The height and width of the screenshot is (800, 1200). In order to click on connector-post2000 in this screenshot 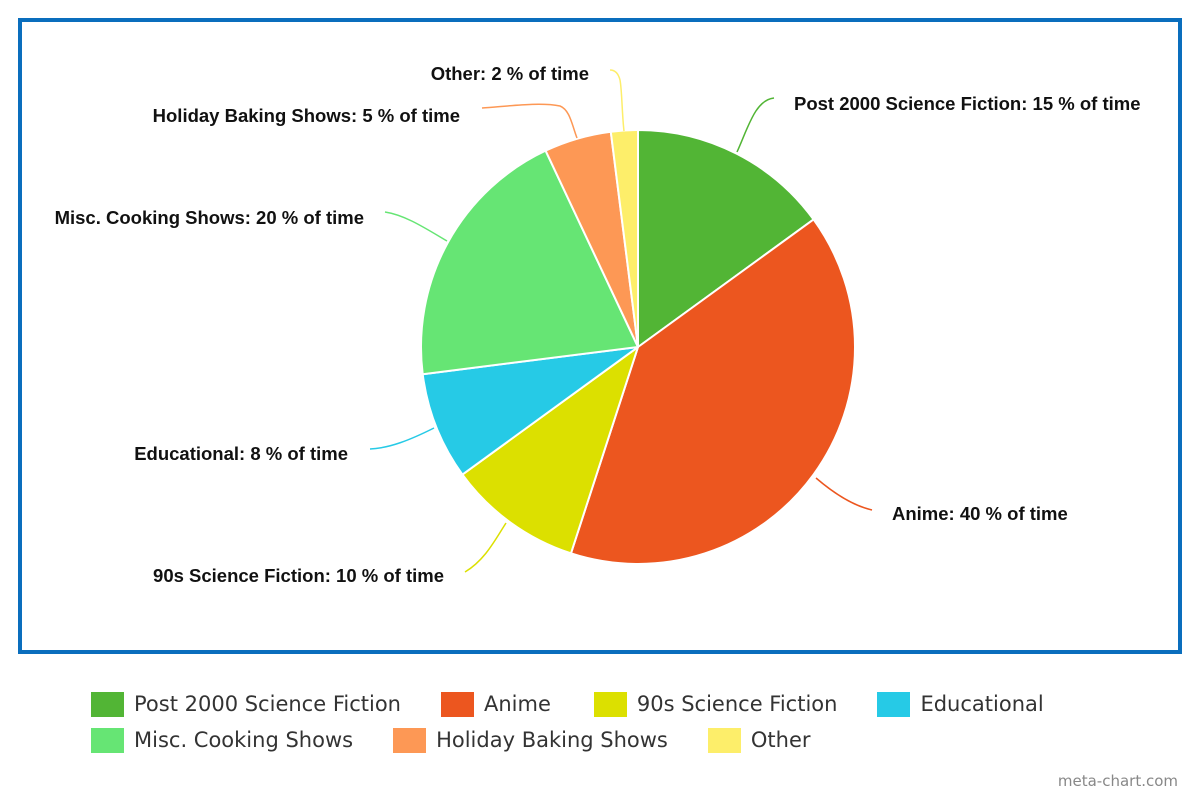, I will do `click(755, 125)`.